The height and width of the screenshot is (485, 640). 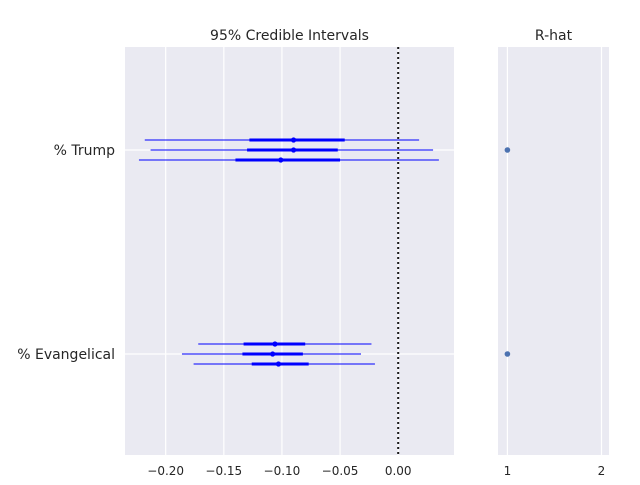 What do you see at coordinates (398, 471) in the screenshot?
I see `intervals-xtick-label-4: 0.00` at bounding box center [398, 471].